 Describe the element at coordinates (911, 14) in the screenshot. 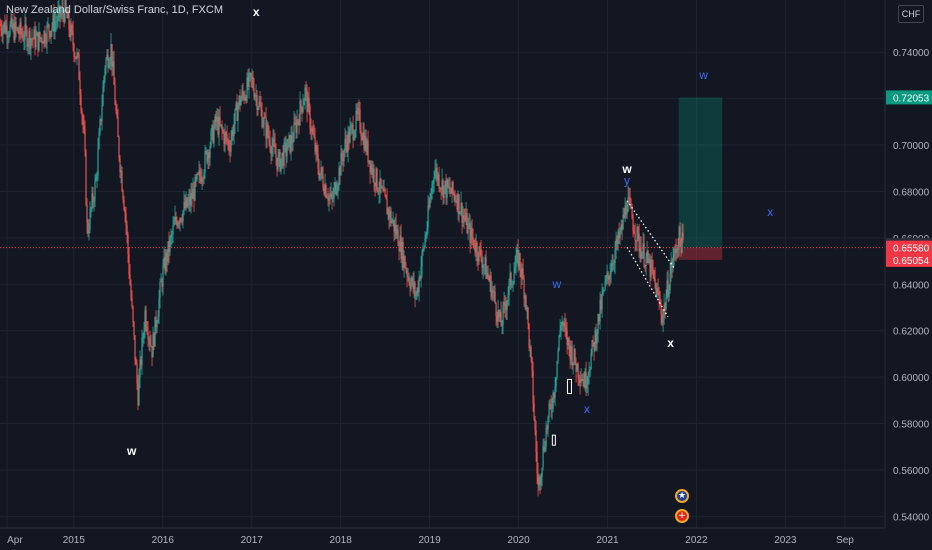

I see `currency-badge: CHF` at that location.